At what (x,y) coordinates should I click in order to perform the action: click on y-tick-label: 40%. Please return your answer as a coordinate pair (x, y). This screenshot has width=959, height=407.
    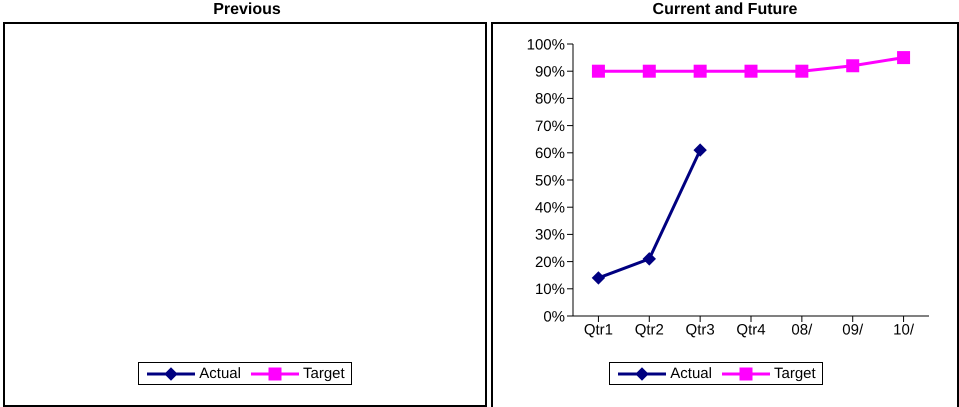
    Looking at the image, I should click on (549, 208).